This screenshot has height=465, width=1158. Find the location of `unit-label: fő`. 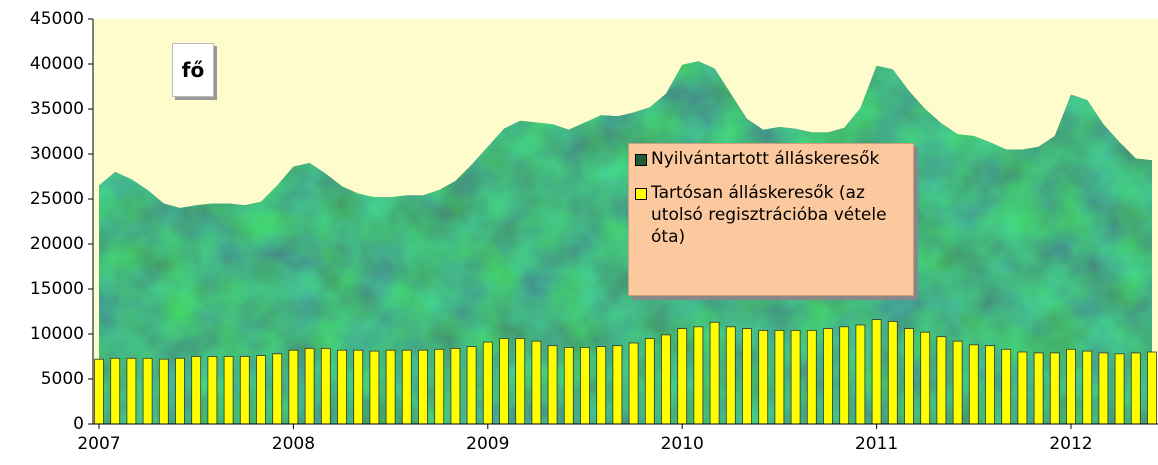

unit-label: fő is located at coordinates (193, 70).